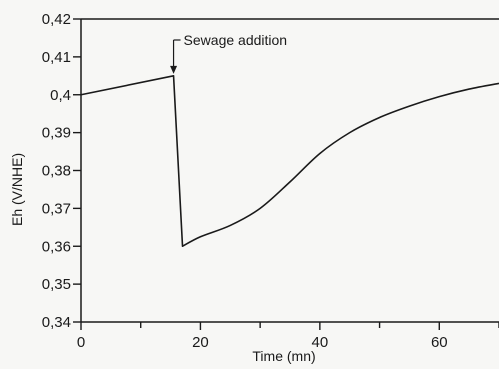 The height and width of the screenshot is (369, 499). I want to click on x-tick-label: 60, so click(439, 342).